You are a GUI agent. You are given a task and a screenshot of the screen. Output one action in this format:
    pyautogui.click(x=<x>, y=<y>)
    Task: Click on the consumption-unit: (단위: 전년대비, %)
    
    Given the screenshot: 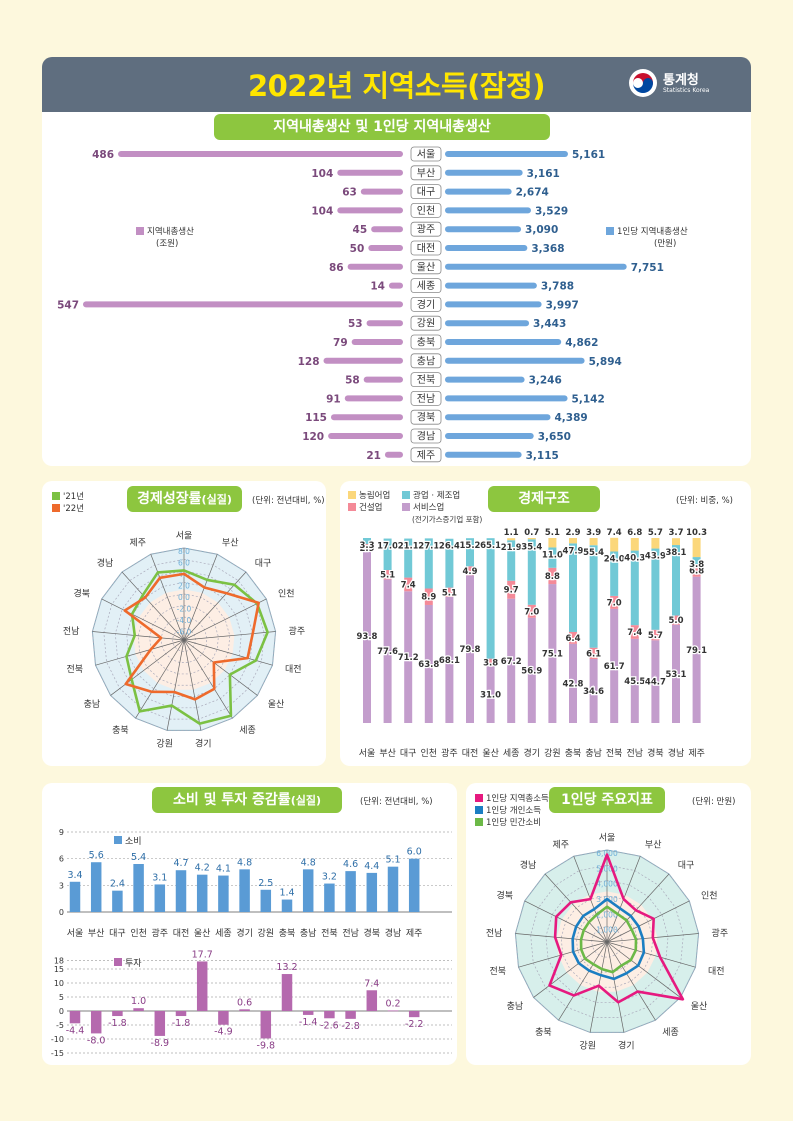 What is the action you would take?
    pyautogui.click(x=396, y=802)
    